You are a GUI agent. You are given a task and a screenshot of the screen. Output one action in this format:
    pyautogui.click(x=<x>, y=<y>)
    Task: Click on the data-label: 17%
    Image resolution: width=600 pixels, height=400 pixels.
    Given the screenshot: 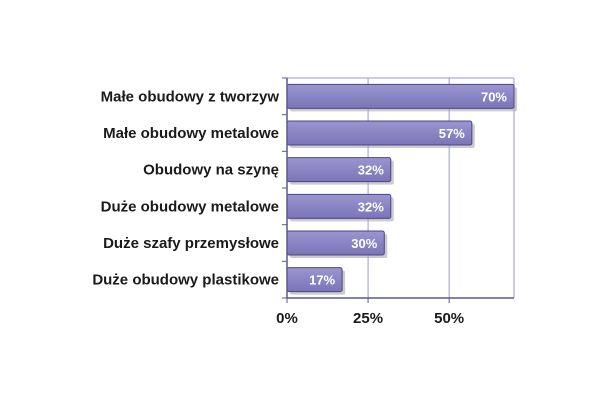 What is the action you would take?
    pyautogui.click(x=322, y=280)
    